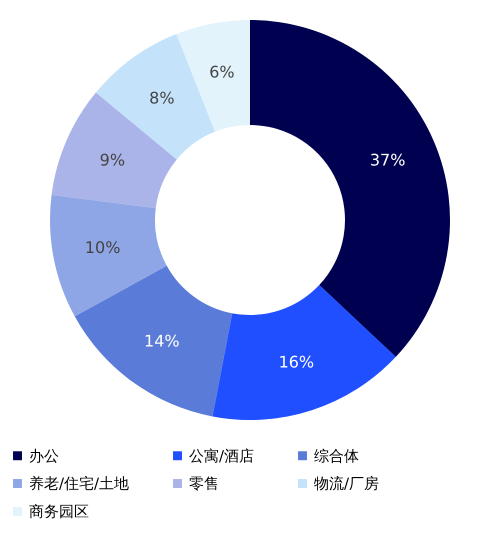 This screenshot has height=548, width=500. What do you see at coordinates (79, 483) in the screenshot?
I see `legend-label: 养老/住宅/土地` at bounding box center [79, 483].